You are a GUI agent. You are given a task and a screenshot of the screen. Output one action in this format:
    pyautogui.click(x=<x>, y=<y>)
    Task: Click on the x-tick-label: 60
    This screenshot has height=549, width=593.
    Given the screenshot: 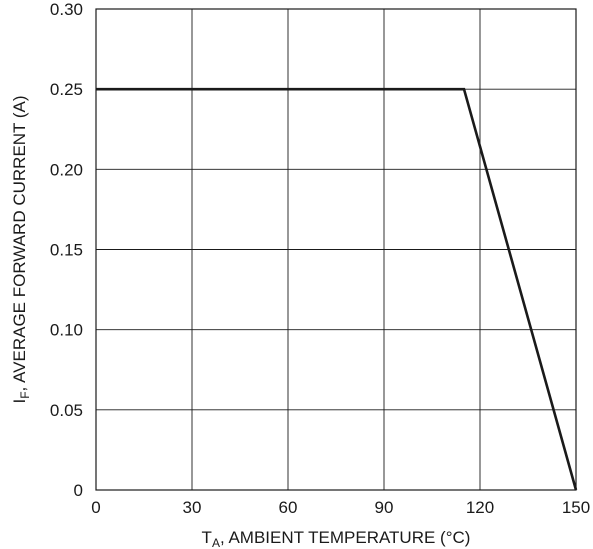 What is the action you would take?
    pyautogui.click(x=288, y=507)
    